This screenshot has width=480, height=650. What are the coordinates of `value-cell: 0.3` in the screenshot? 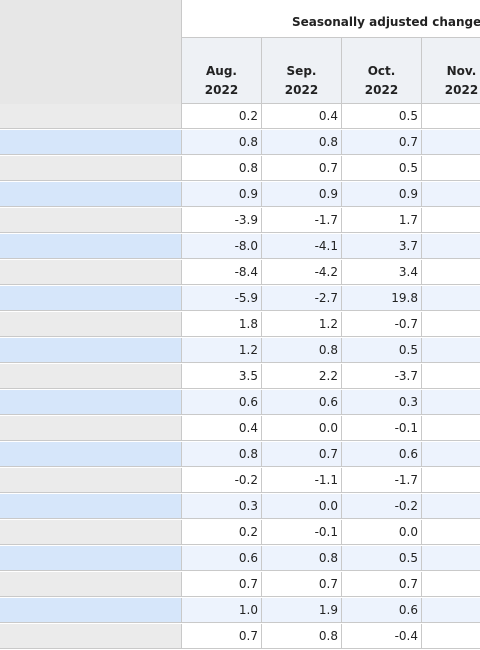 It's located at (381, 402).